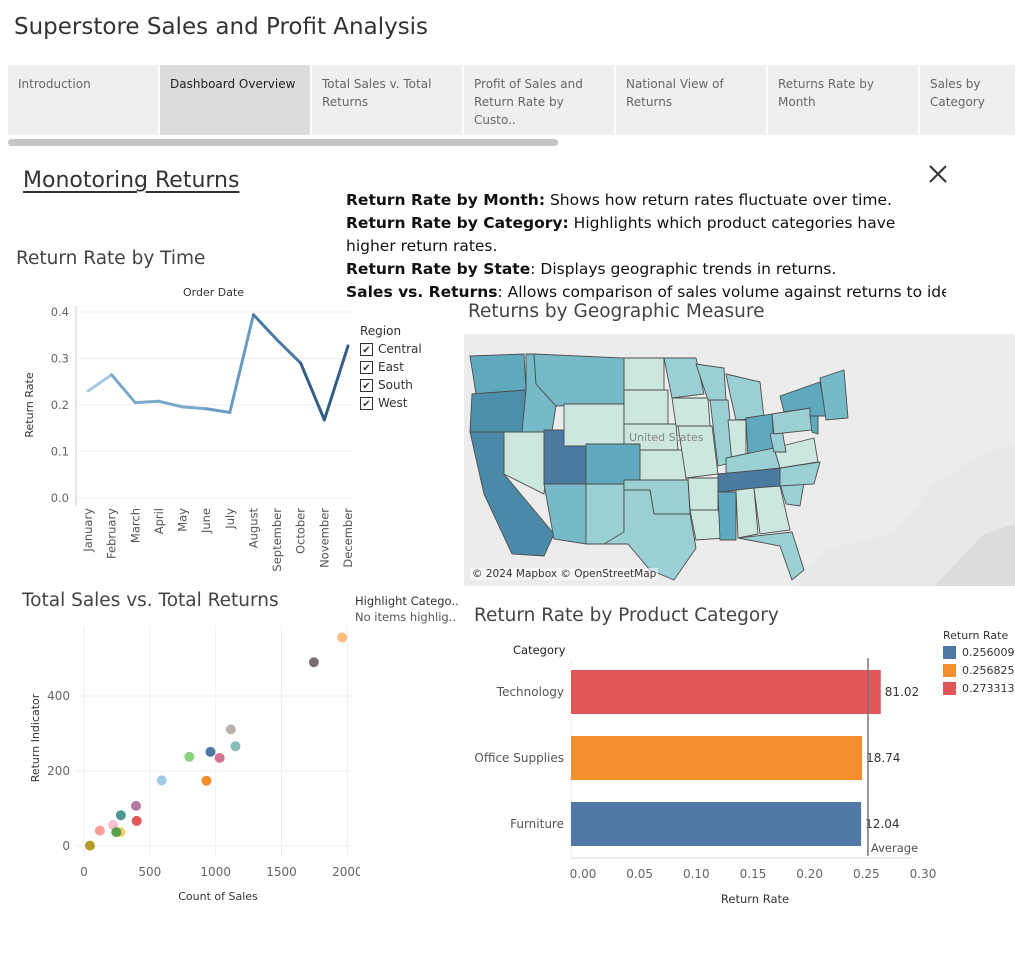 This screenshot has height=963, width=1015. I want to click on close-icon, so click(938, 174).